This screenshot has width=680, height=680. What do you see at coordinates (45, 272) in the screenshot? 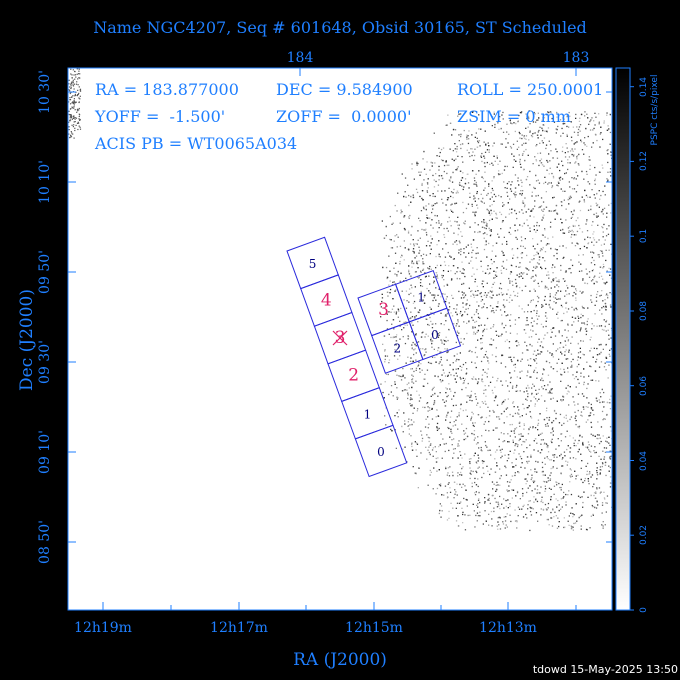
I see `y-tick-label: 09 50'` at bounding box center [45, 272].